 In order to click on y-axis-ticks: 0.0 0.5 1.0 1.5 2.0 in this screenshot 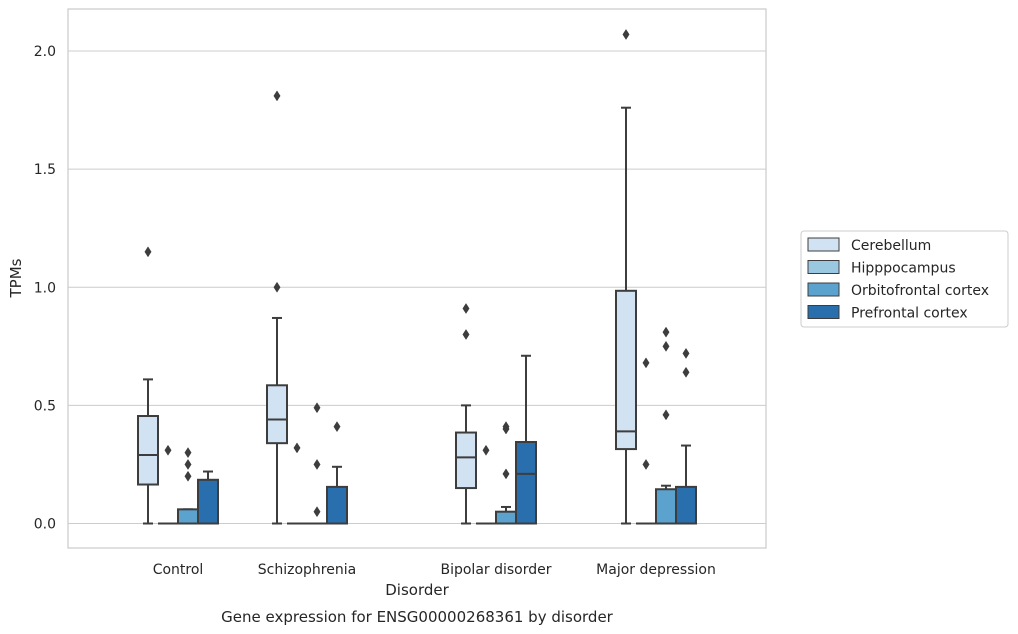, I will do `click(45, 288)`.